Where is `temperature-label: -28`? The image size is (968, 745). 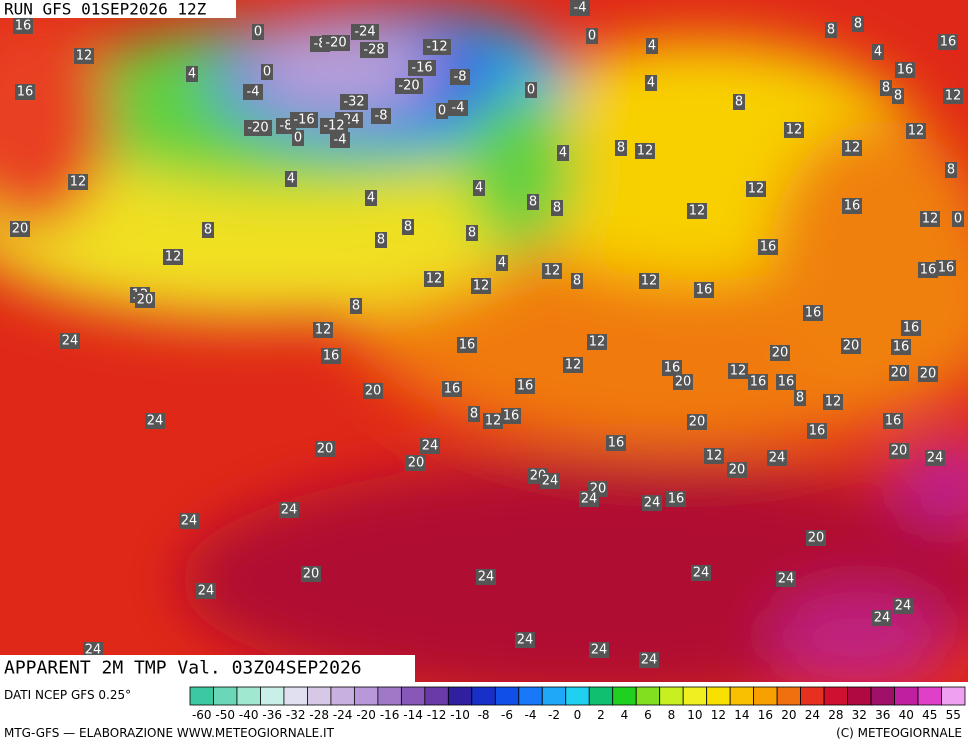
temperature-label: -28 is located at coordinates (373, 50).